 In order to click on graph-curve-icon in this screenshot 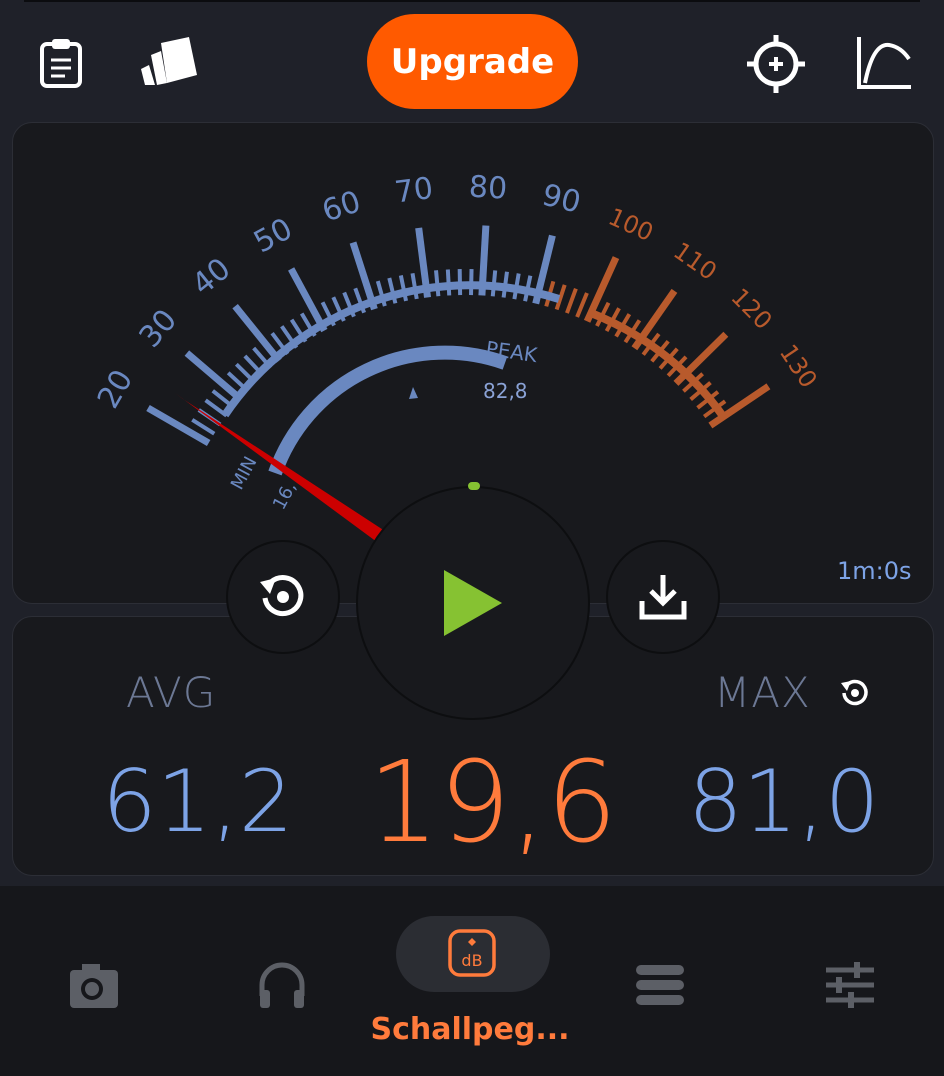, I will do `click(884, 63)`.